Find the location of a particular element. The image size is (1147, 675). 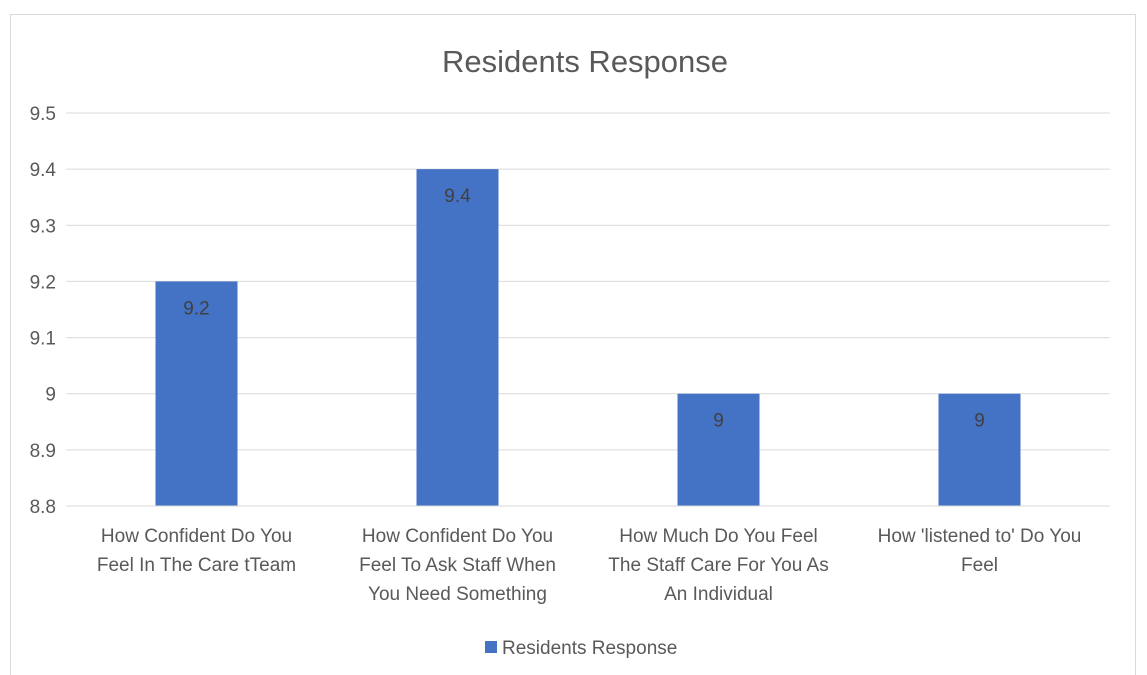

x-category-label: You Need Something is located at coordinates (457, 594).